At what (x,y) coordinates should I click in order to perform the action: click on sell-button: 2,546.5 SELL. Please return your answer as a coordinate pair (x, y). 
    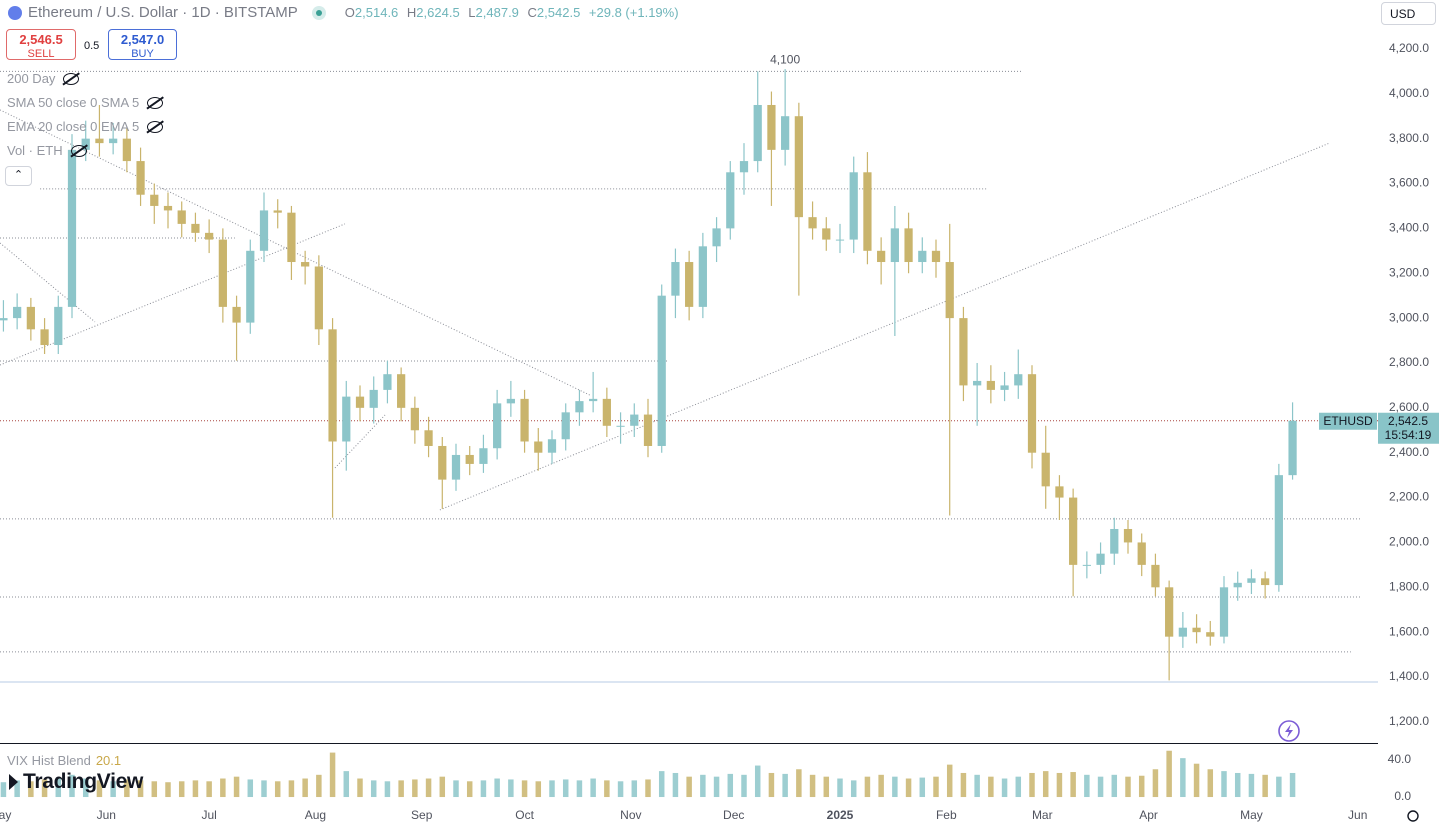
    Looking at the image, I should click on (41, 44).